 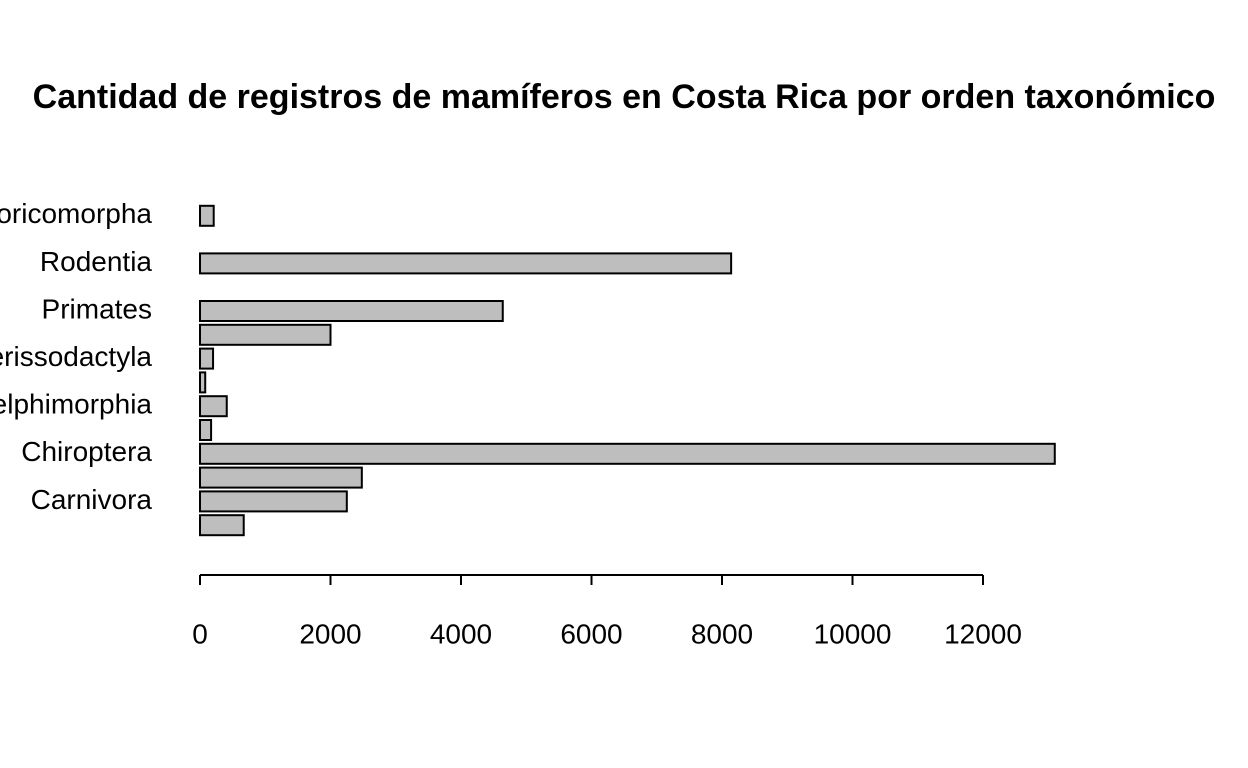 What do you see at coordinates (97, 308) in the screenshot?
I see `y-tick-label: Primates` at bounding box center [97, 308].